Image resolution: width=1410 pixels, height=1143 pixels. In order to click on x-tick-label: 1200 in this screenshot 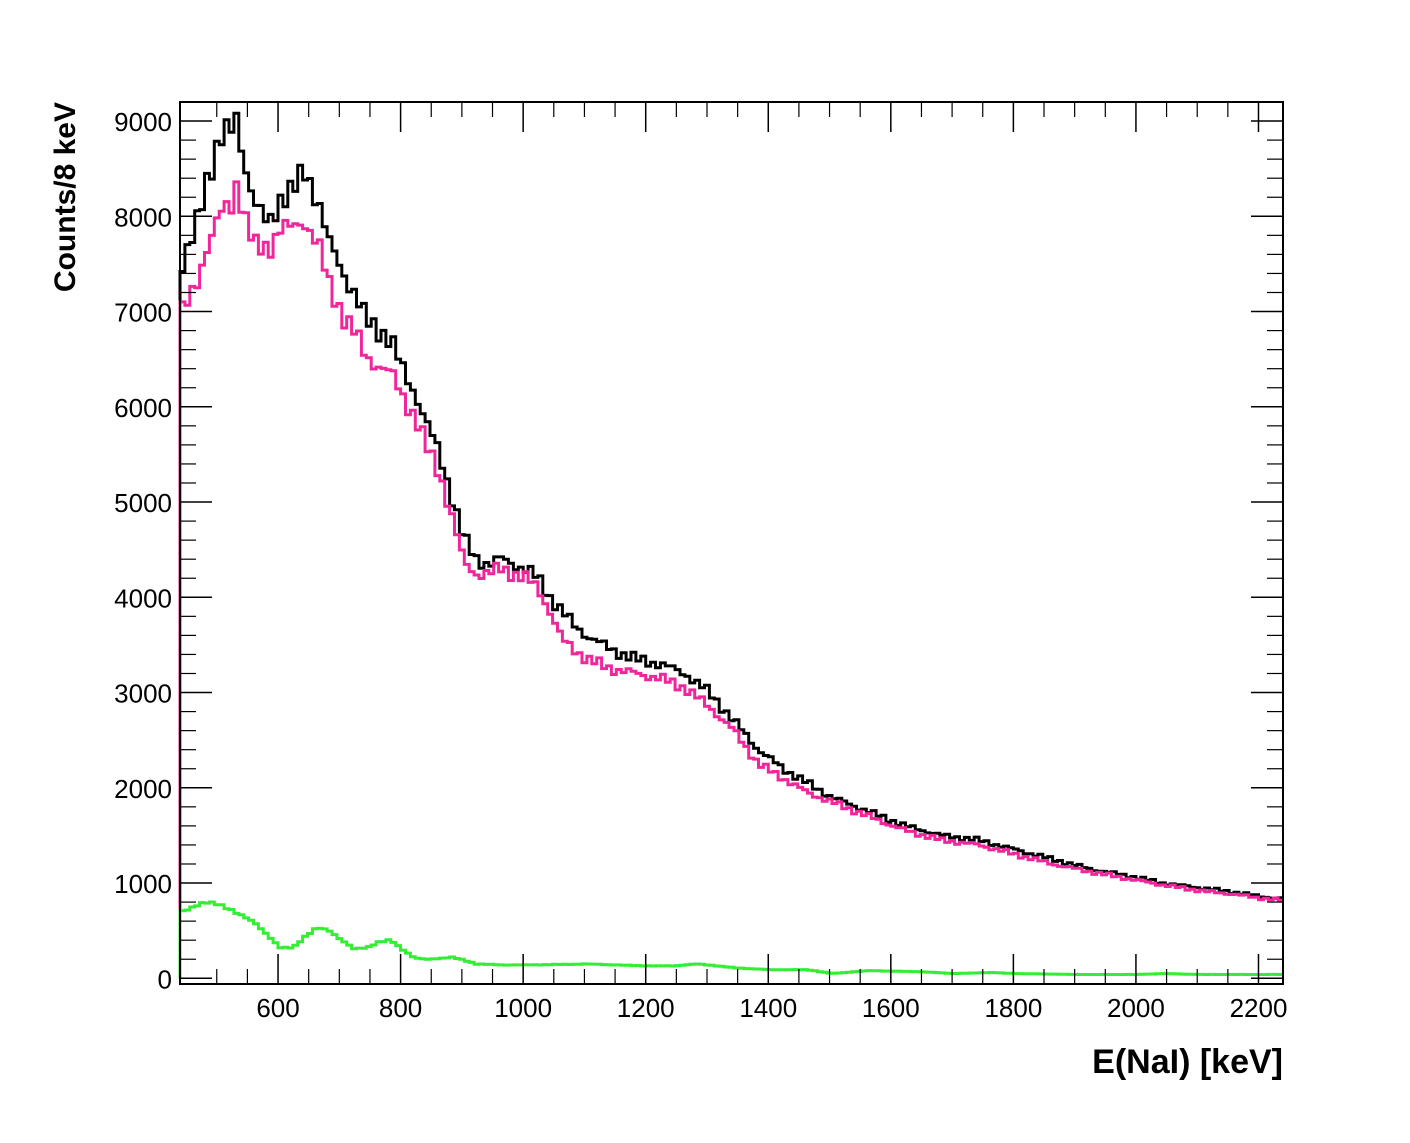, I will do `click(646, 1008)`.